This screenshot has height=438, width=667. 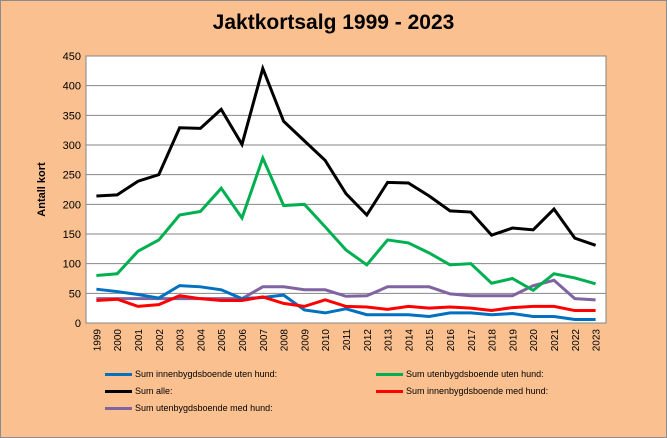 I want to click on x-tick-label: 2019, so click(x=513, y=340).